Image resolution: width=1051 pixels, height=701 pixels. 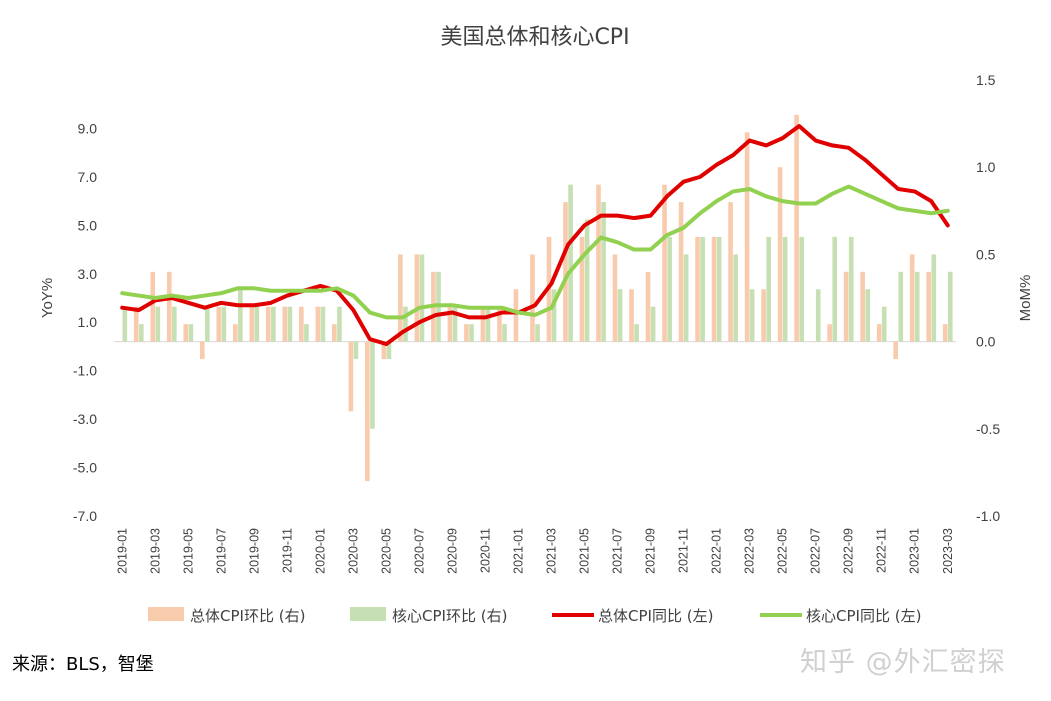 I want to click on legend-item: 总体CPI同比 (左), so click(x=632, y=616).